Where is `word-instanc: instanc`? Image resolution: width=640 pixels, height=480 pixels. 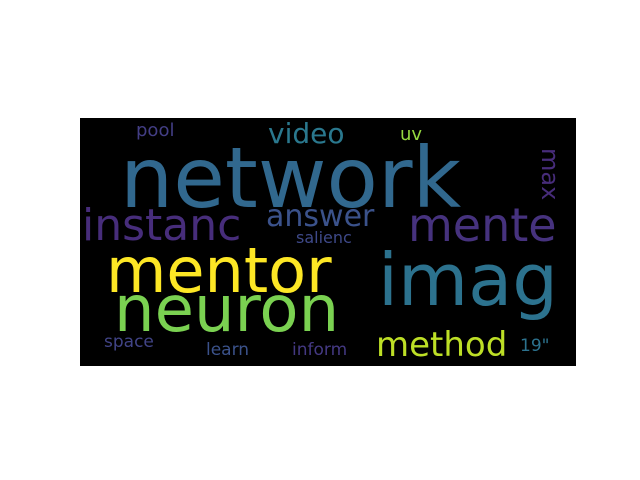
word-instanc: instanc is located at coordinates (162, 225).